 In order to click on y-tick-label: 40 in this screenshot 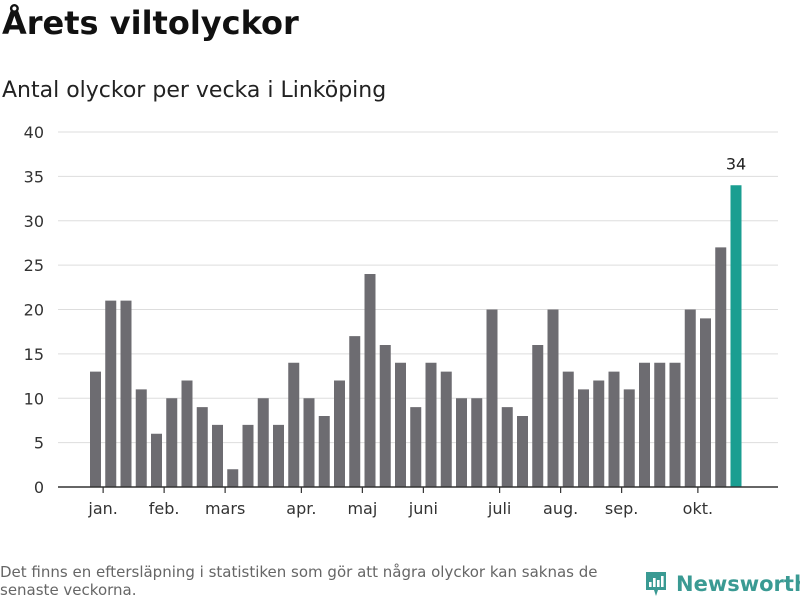, I will do `click(34, 132)`.